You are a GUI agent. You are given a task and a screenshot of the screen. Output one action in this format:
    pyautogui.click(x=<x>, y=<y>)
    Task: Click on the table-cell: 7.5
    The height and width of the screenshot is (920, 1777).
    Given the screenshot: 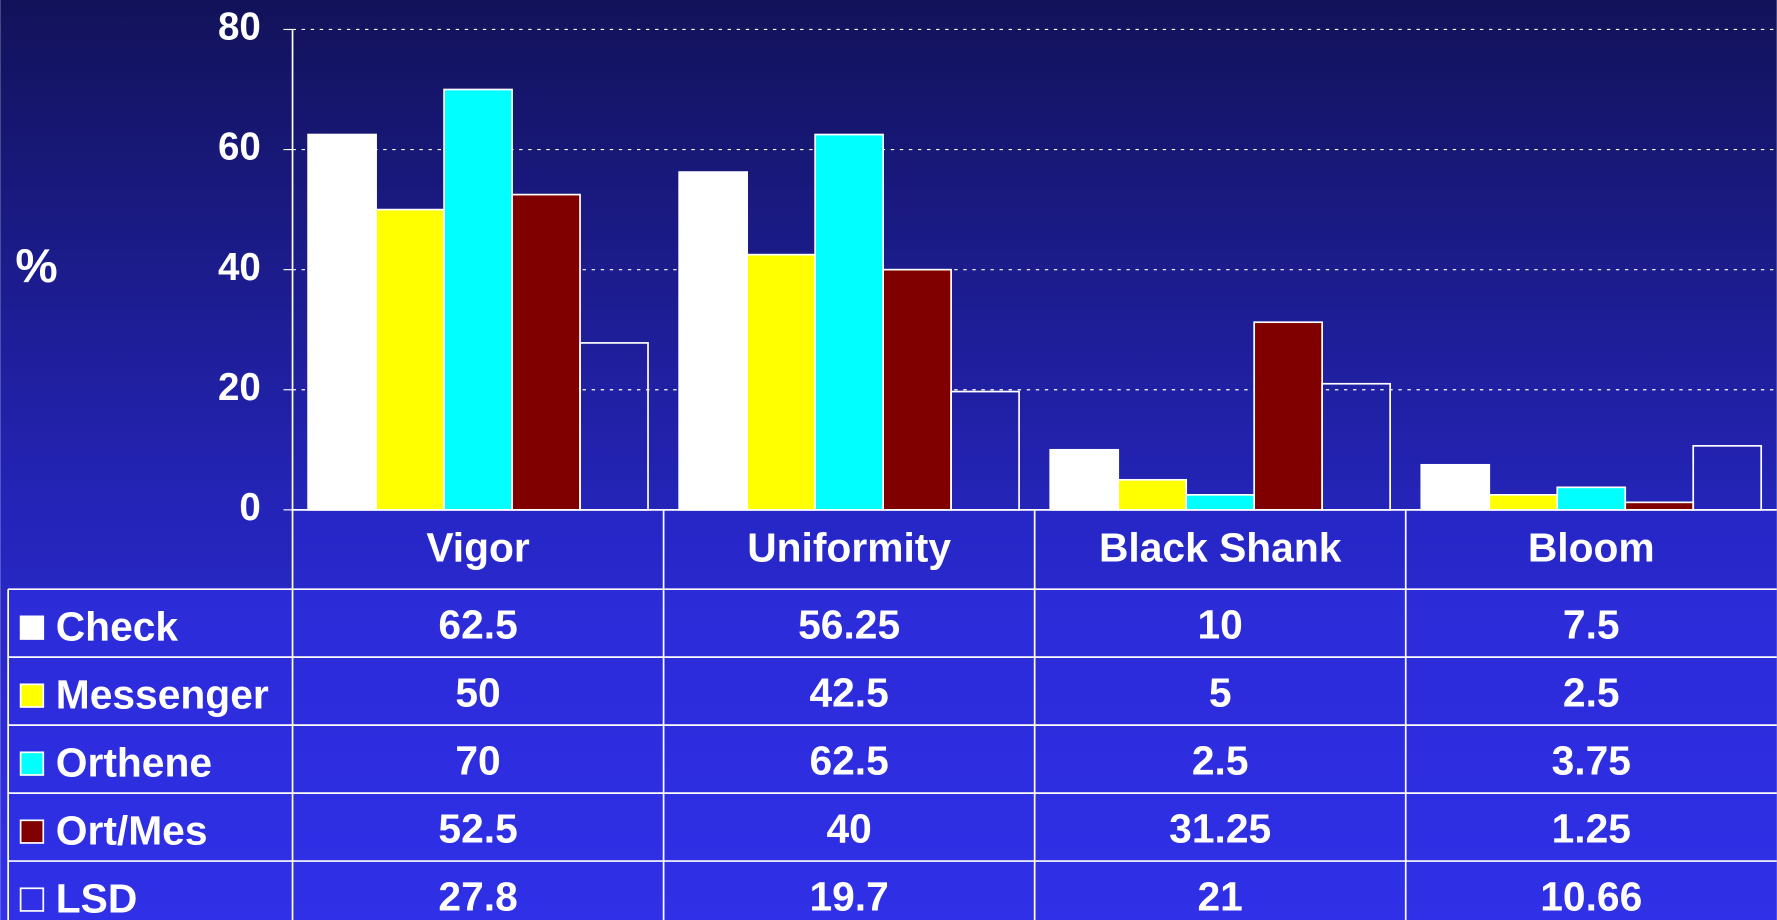 What is the action you would take?
    pyautogui.click(x=1591, y=624)
    